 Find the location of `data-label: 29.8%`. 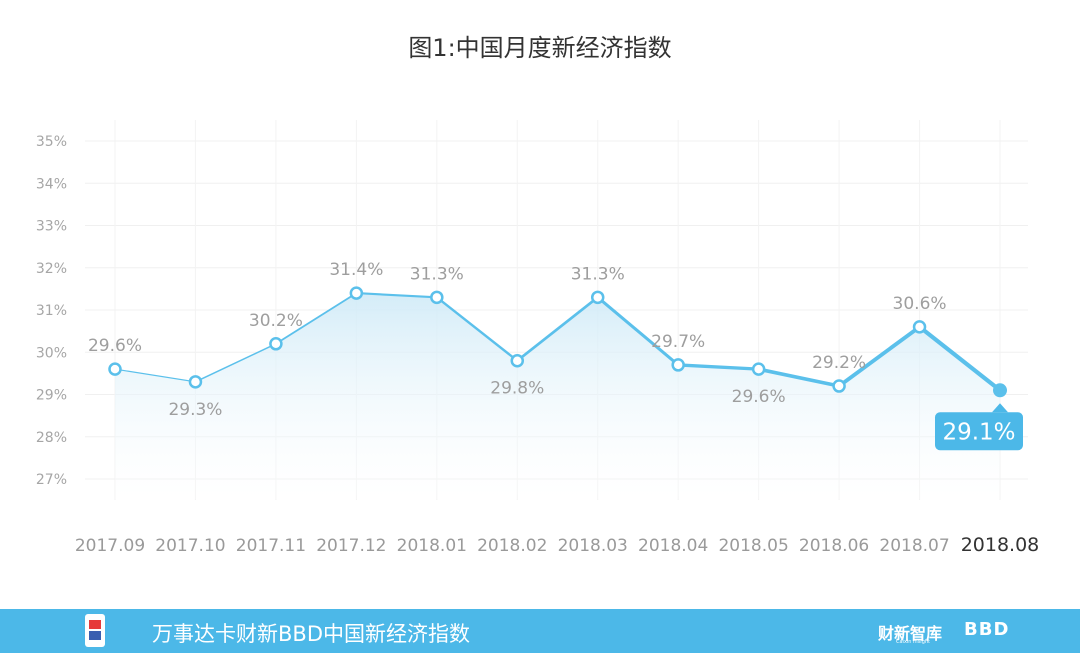

data-label: 29.8% is located at coordinates (517, 389).